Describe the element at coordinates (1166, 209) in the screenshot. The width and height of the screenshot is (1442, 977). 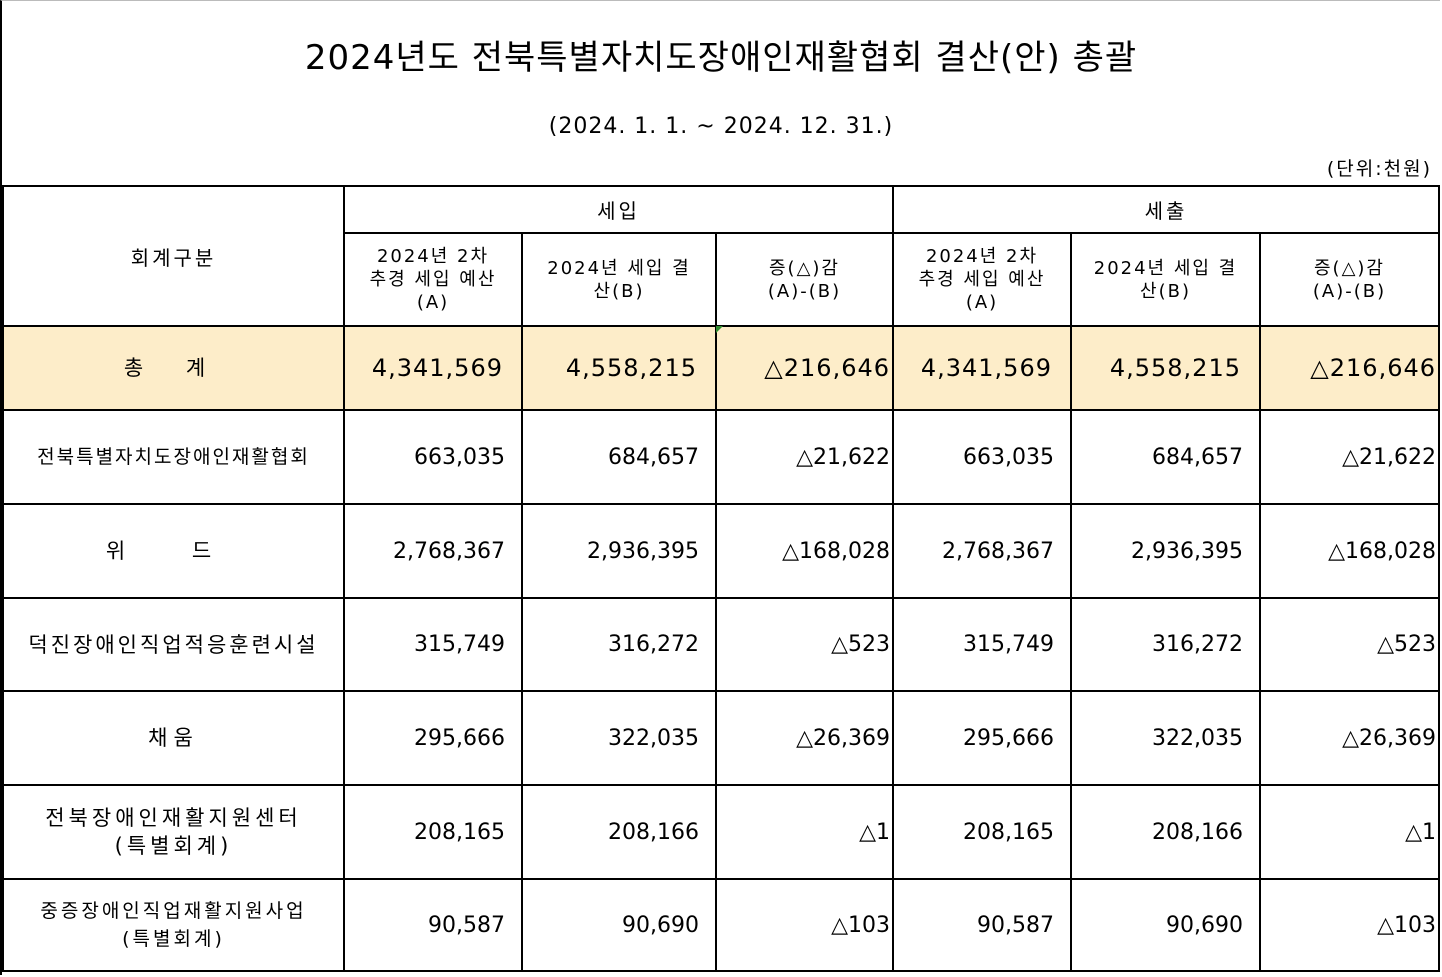
I see `header-expense: 세출` at that location.